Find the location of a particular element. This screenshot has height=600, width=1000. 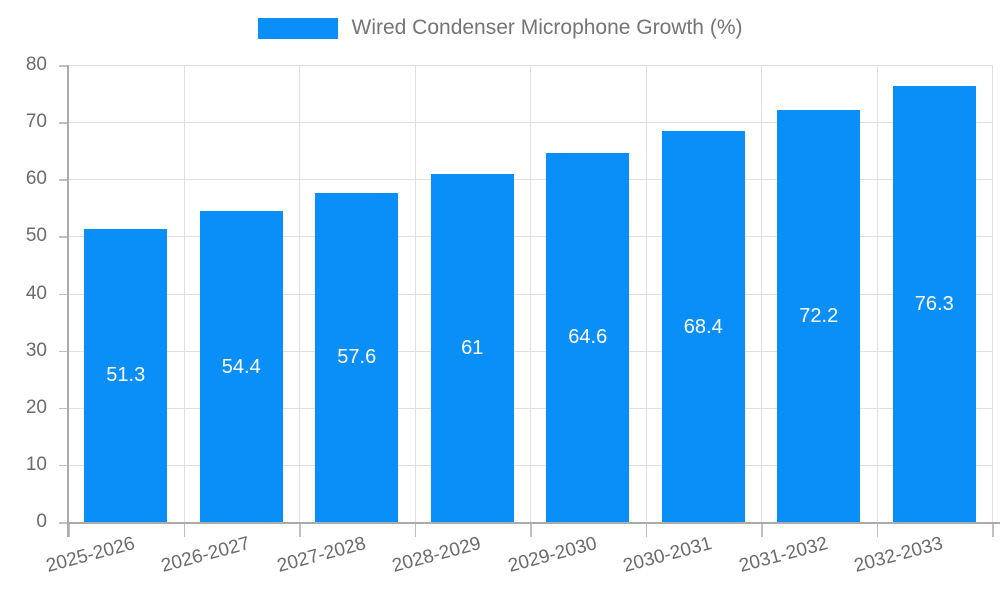

y-axis-label: 20 is located at coordinates (36, 407).